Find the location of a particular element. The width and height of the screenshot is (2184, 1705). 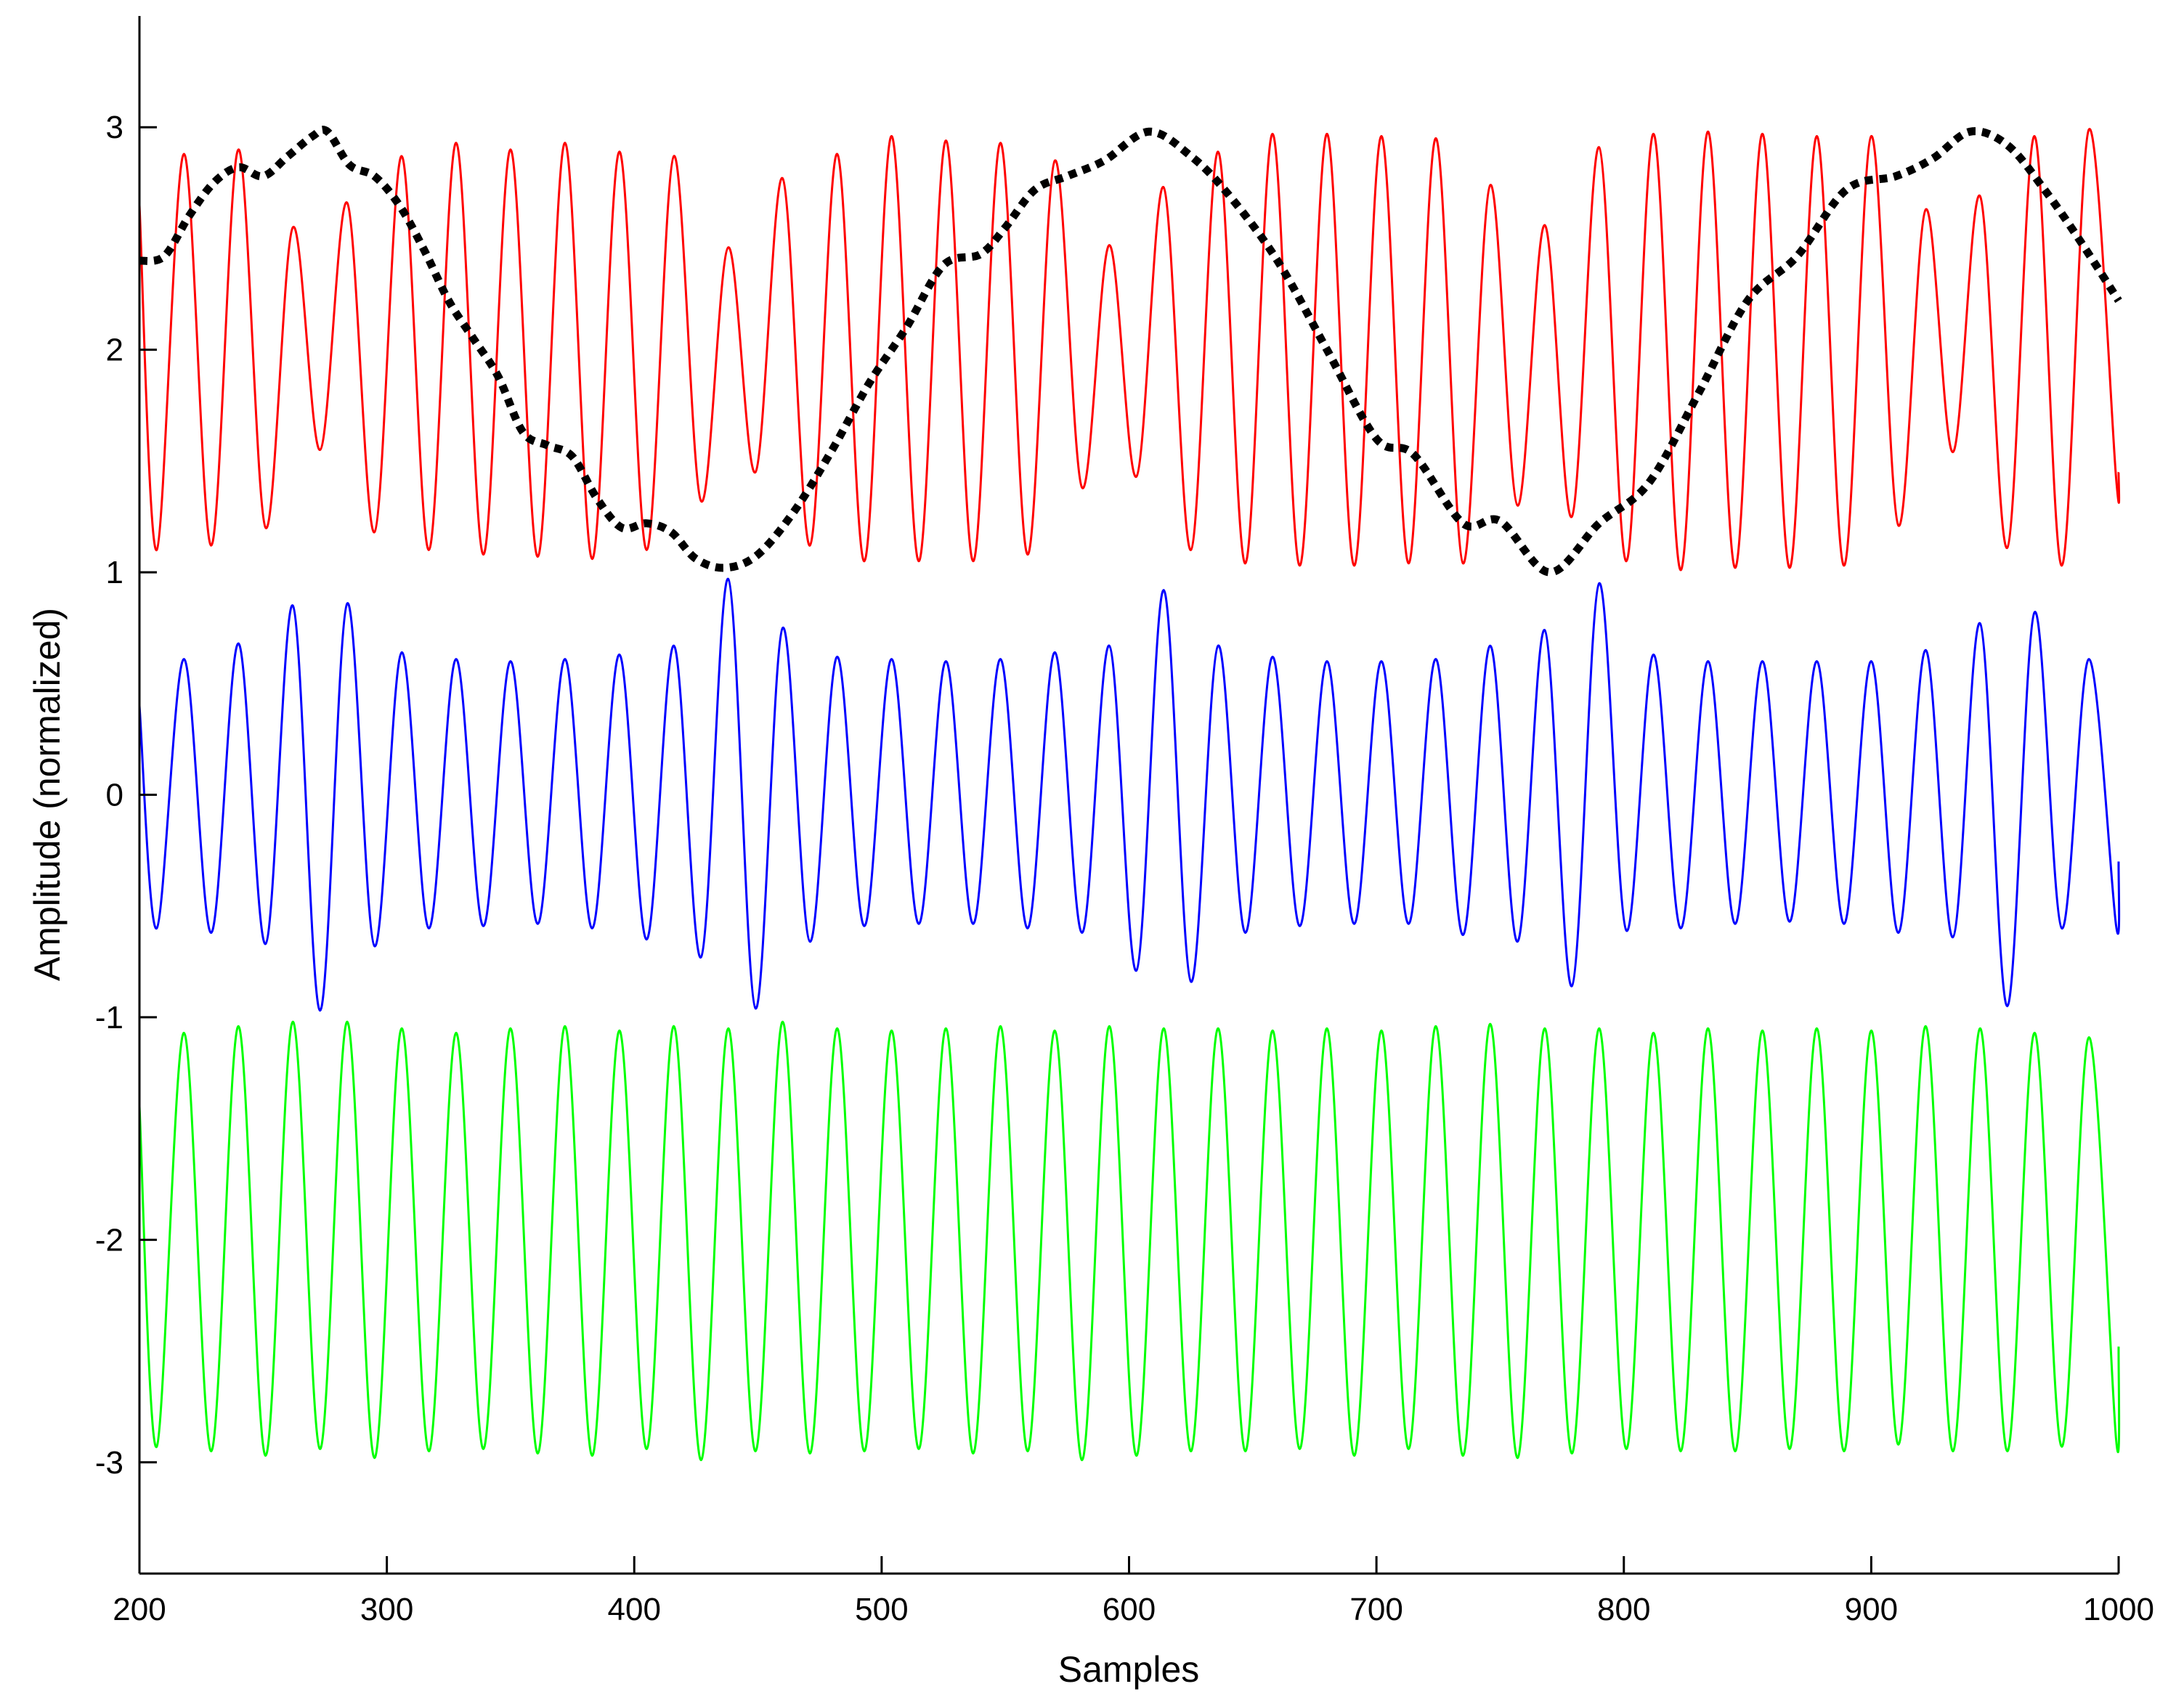

y-tick-label: 1 is located at coordinates (114, 572).